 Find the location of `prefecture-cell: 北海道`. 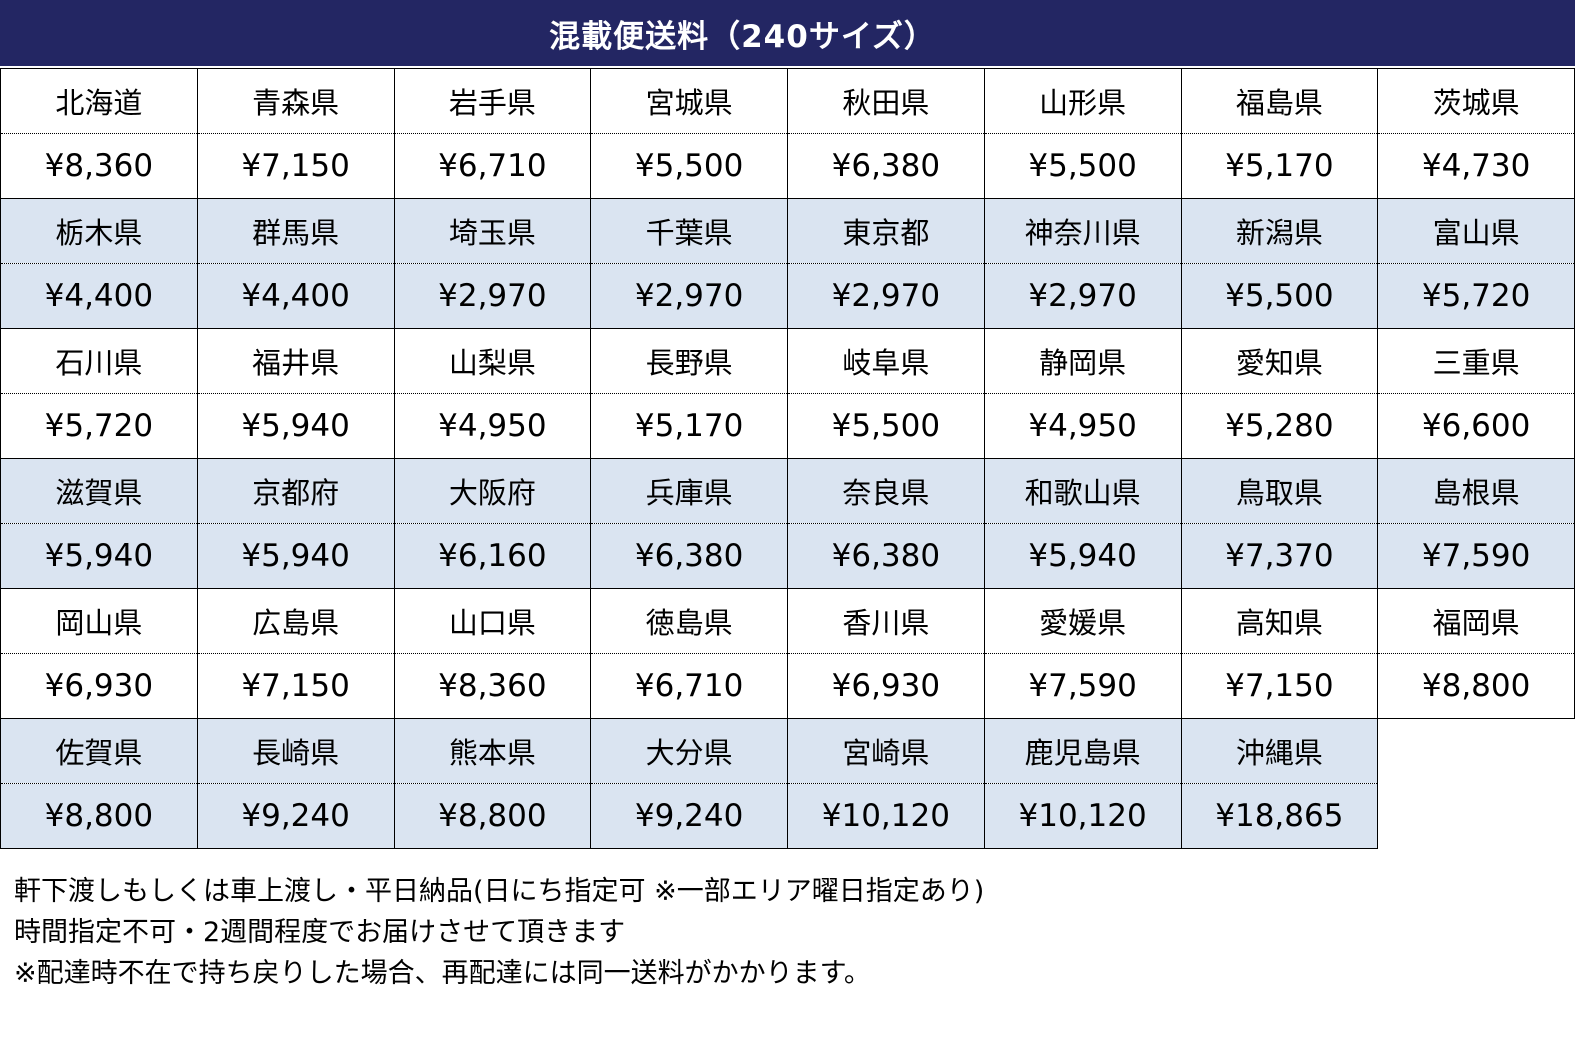

prefecture-cell: 北海道 is located at coordinates (99, 101).